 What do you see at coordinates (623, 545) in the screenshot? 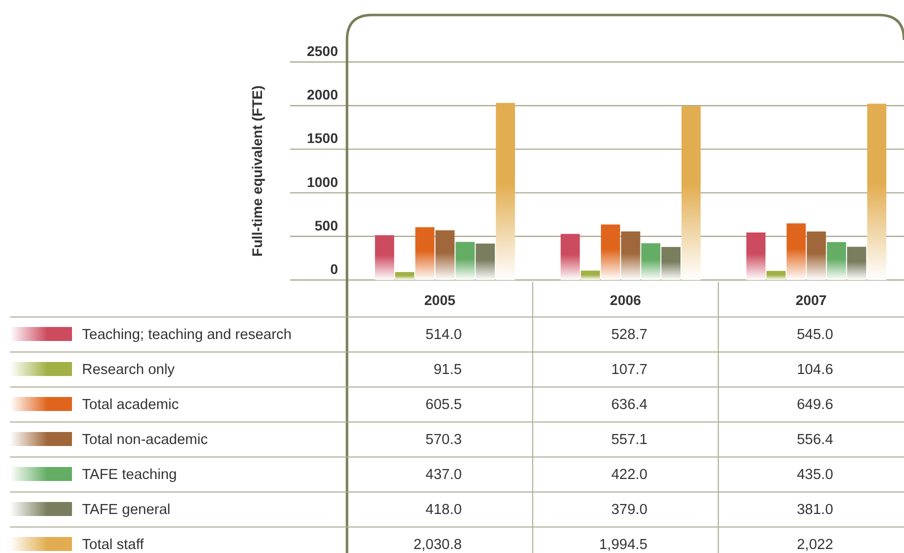
I see `data-label: 1,994.5` at bounding box center [623, 545].